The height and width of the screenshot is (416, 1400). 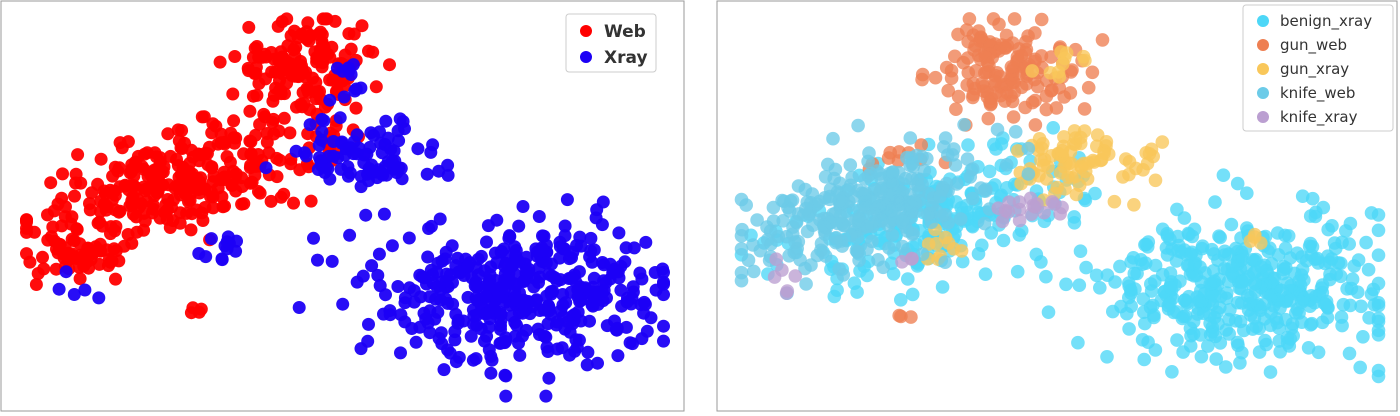 I want to click on legend-box, so click(x=1318, y=68).